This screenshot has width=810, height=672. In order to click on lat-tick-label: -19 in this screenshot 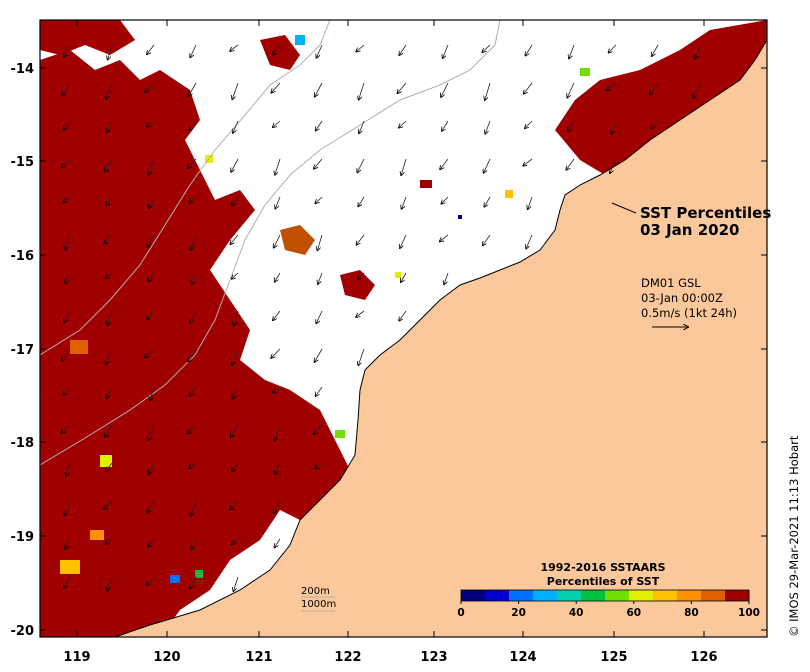, I will do `click(23, 537)`.